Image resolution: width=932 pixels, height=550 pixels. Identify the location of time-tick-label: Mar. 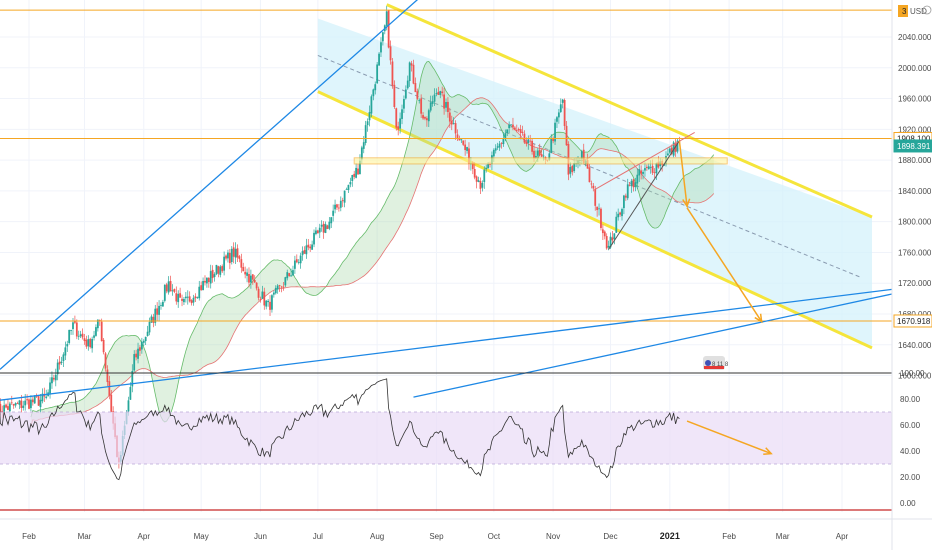
(783, 536).